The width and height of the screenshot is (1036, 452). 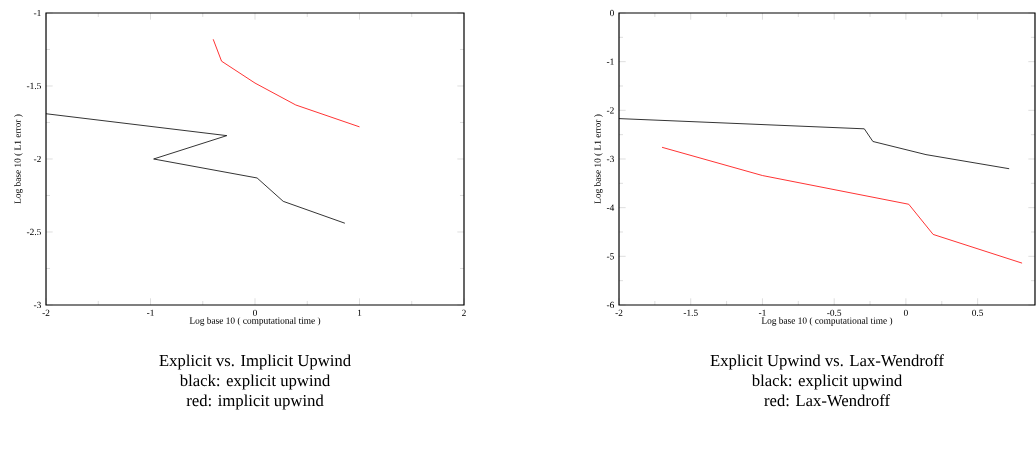 I want to click on text: red: Lax-Wendroff, so click(x=827, y=400).